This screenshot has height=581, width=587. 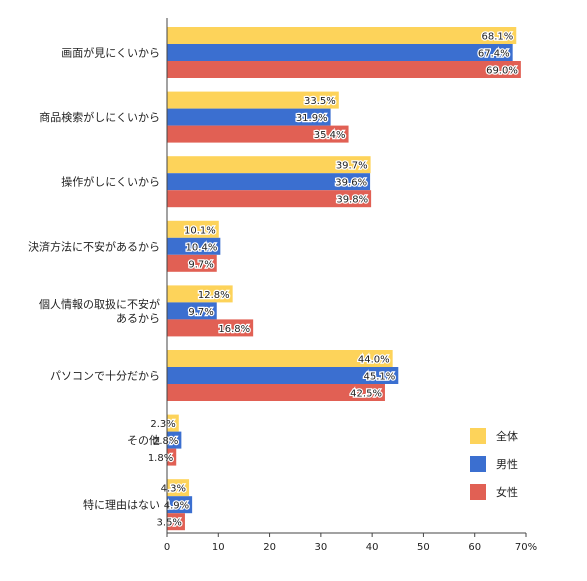 I want to click on x-tick-label: 0, so click(x=167, y=547).